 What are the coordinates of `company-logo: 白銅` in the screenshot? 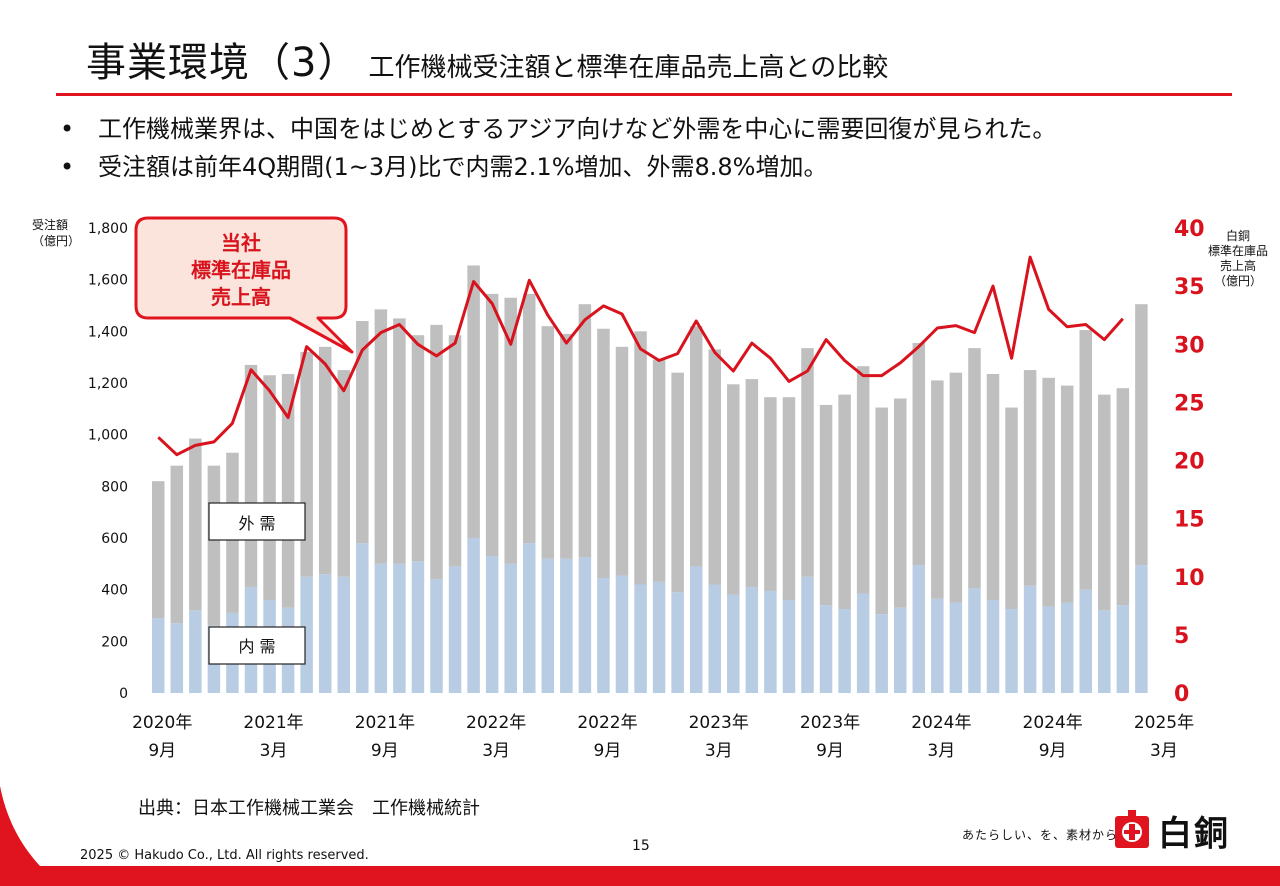 It's located at (1171, 831).